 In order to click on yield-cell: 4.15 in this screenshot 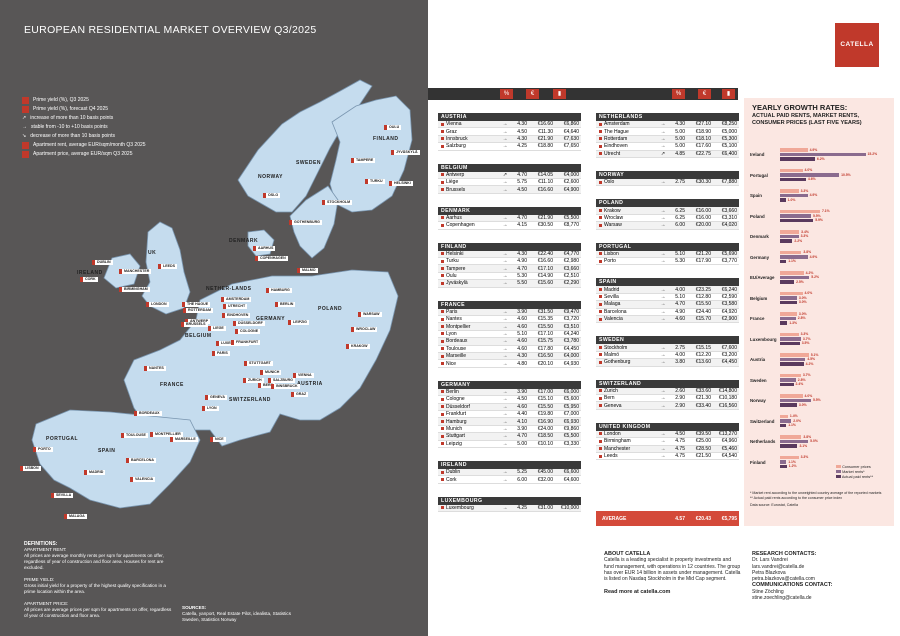, I will do `click(522, 225)`.